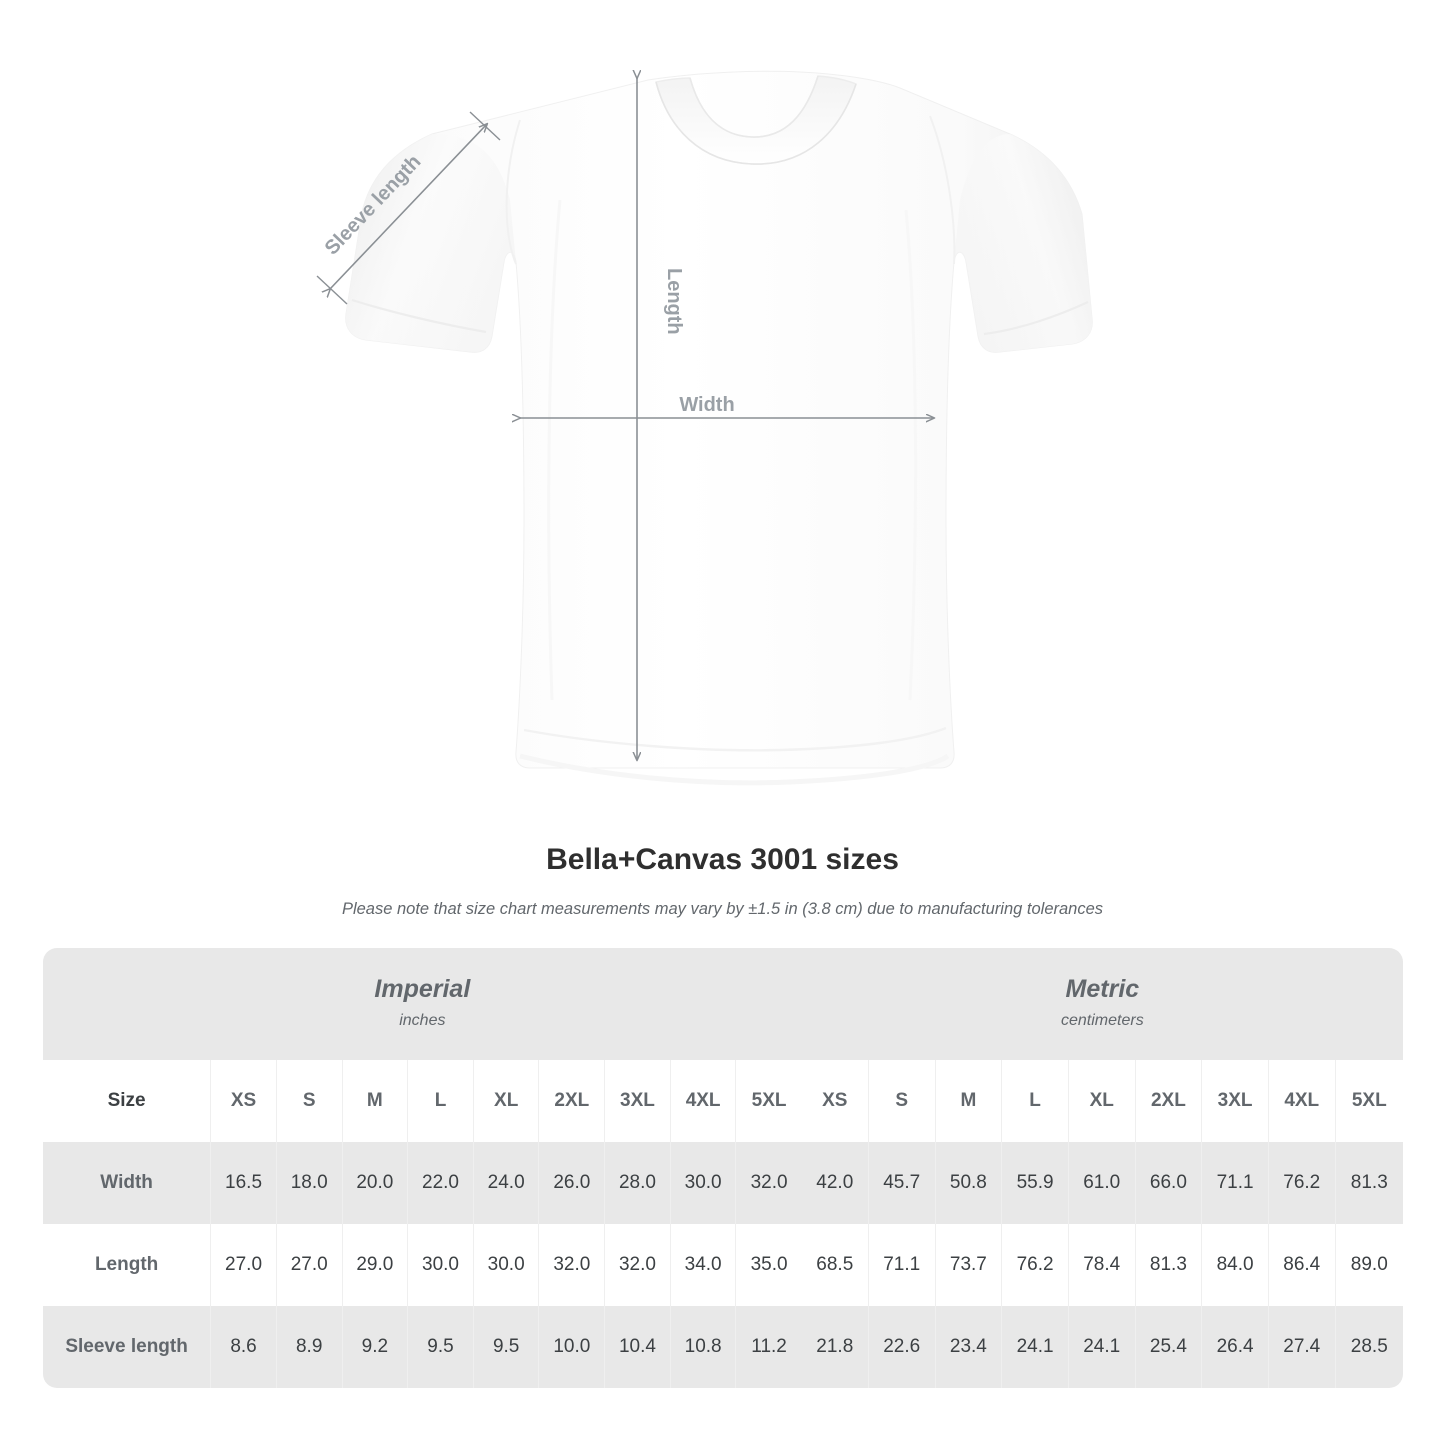 The height and width of the screenshot is (1445, 1445). What do you see at coordinates (901, 1183) in the screenshot?
I see `cell-width-metric-s: 45.7` at bounding box center [901, 1183].